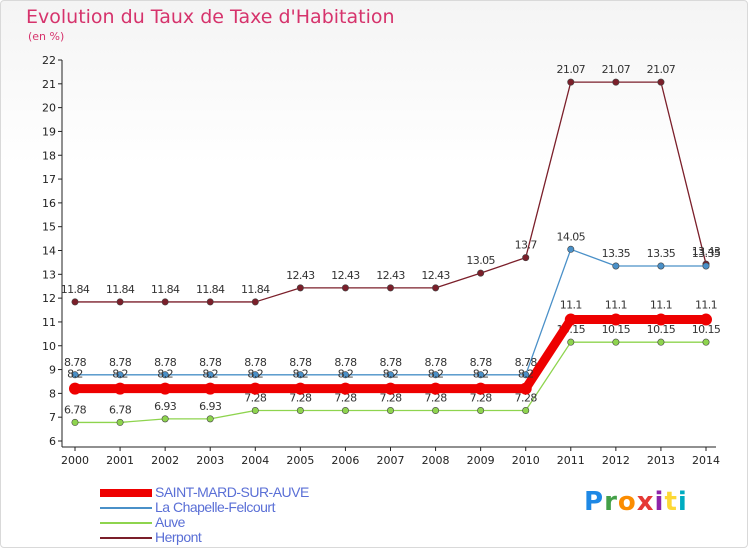  I want to click on chart-title: Evolution du Taux de Taxe d'Habitation, so click(210, 17).